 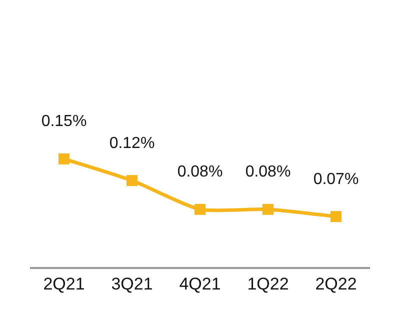 I want to click on x-tick-label: 4Q21, so click(x=200, y=284).